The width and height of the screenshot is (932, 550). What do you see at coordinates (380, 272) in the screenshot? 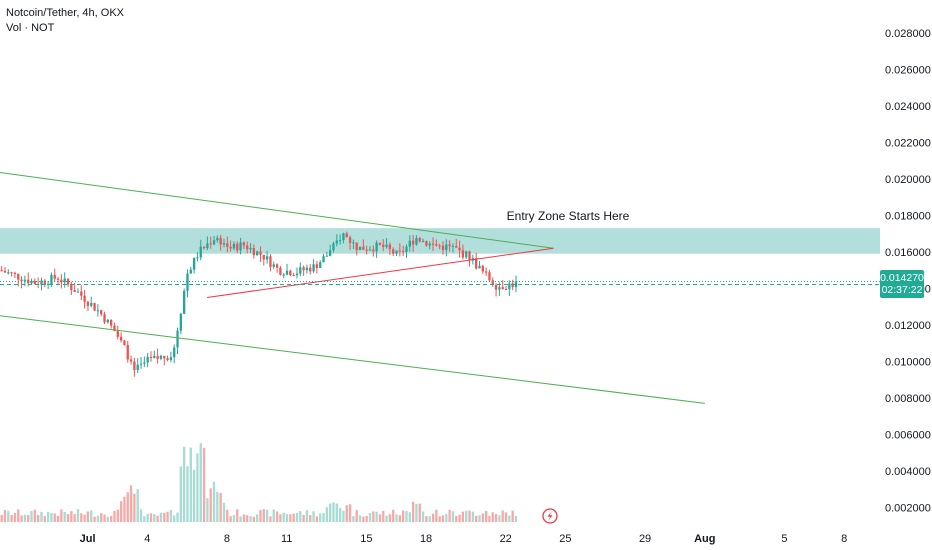
I see `trendline-red` at bounding box center [380, 272].